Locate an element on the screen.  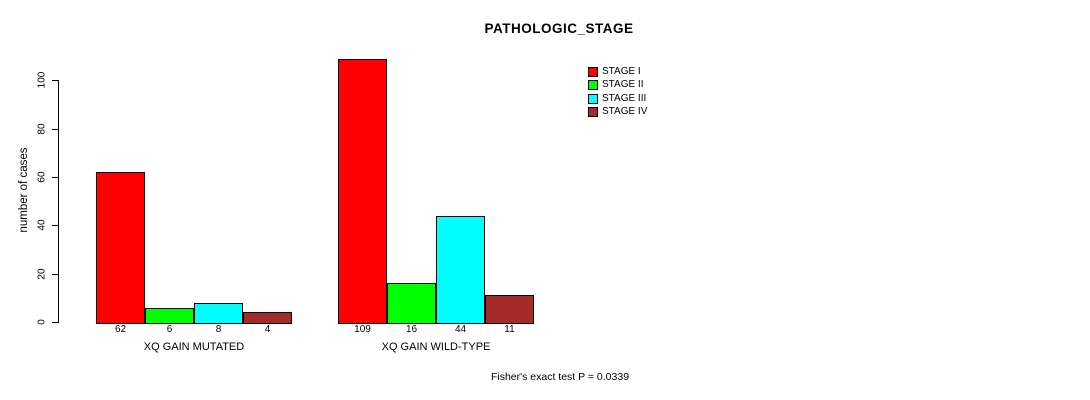
y-axis-tick-label: 100 is located at coordinates (42, 80).